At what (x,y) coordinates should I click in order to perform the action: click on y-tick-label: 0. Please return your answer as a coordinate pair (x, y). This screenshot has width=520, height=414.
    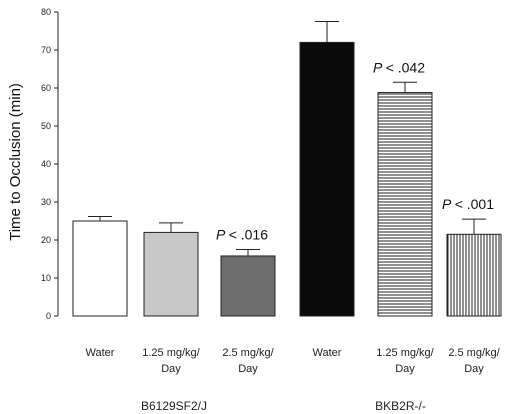
    Looking at the image, I should click on (48, 316).